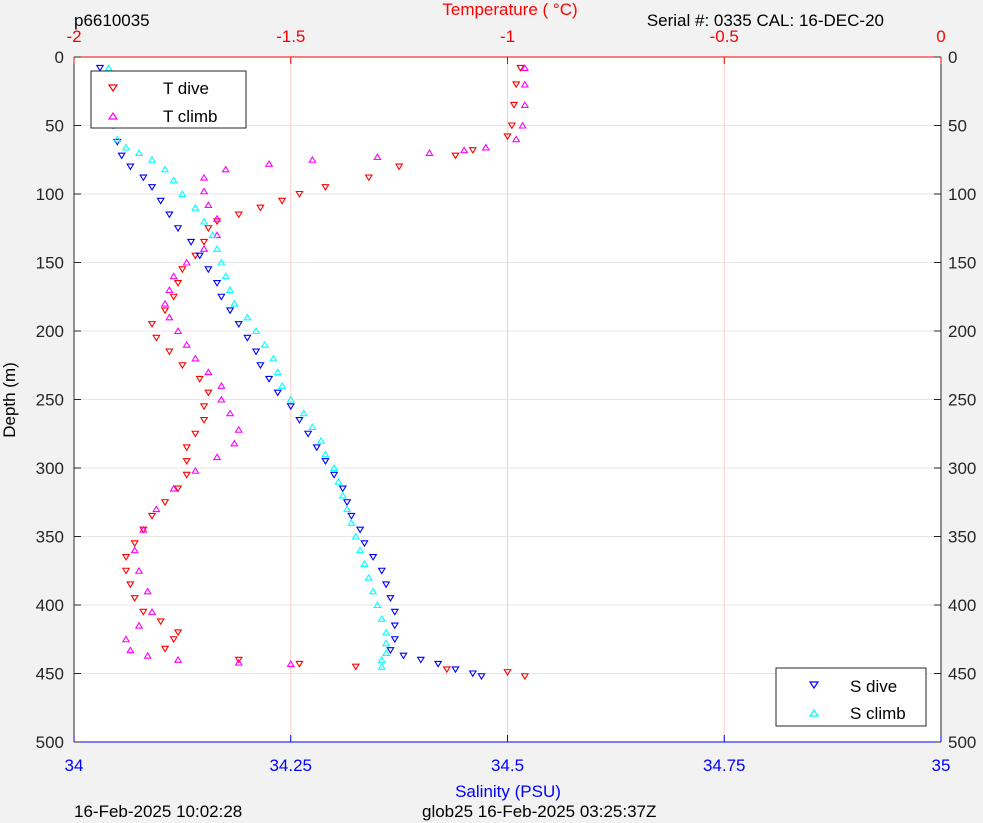 The width and height of the screenshot is (983, 823). Describe the element at coordinates (190, 116) in the screenshot. I see `legend-t-climb-label: T climb` at that location.